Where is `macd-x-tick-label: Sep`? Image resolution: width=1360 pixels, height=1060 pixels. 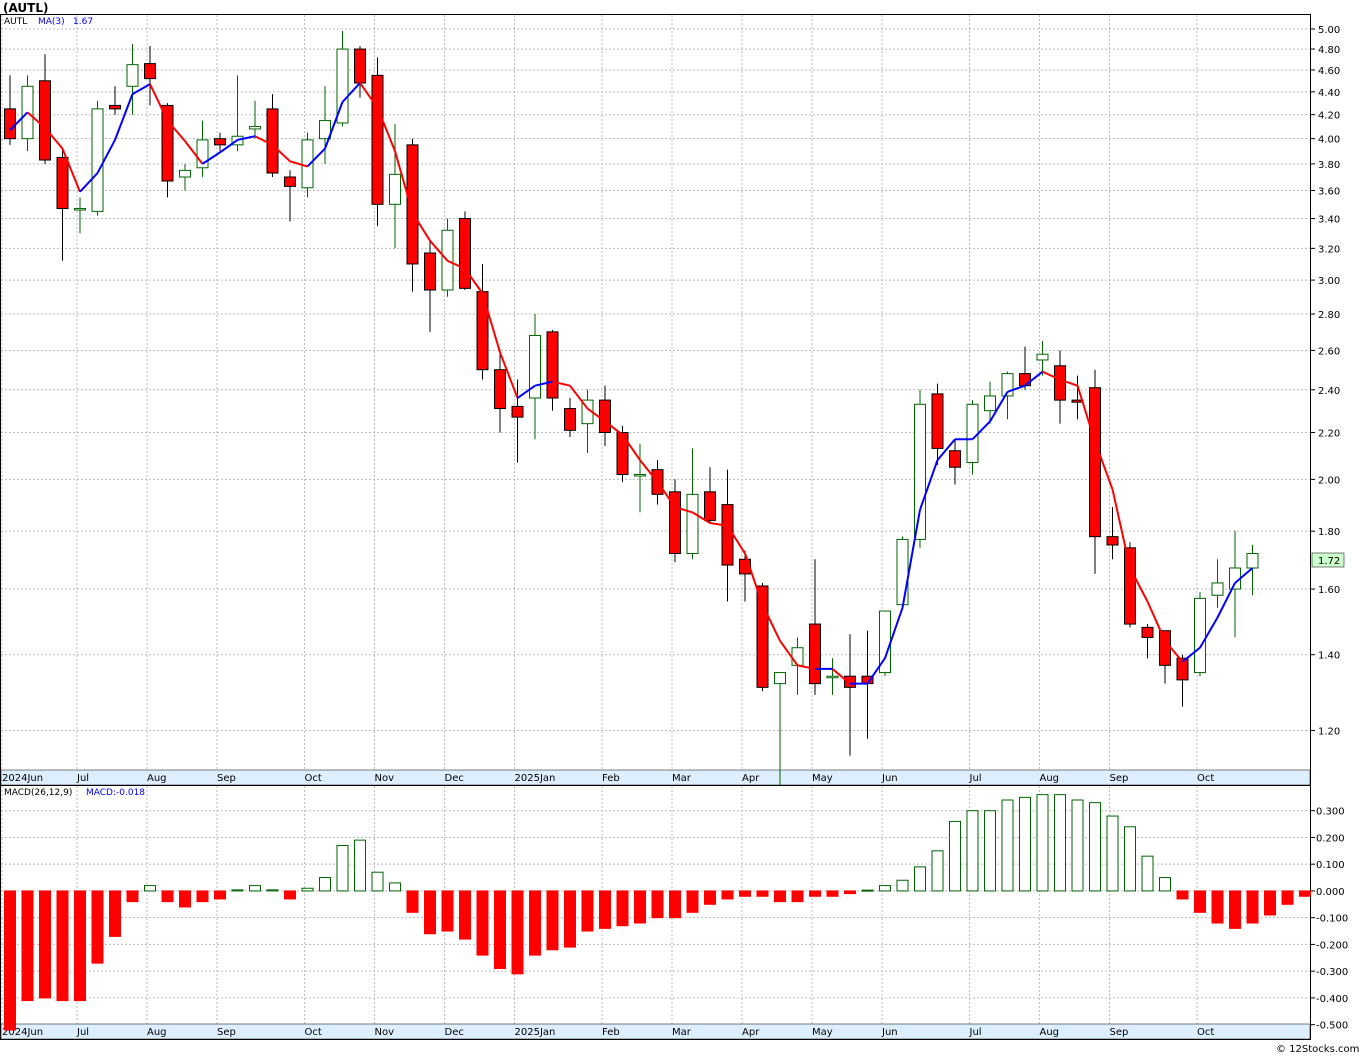 macd-x-tick-label: Sep is located at coordinates (1119, 1032).